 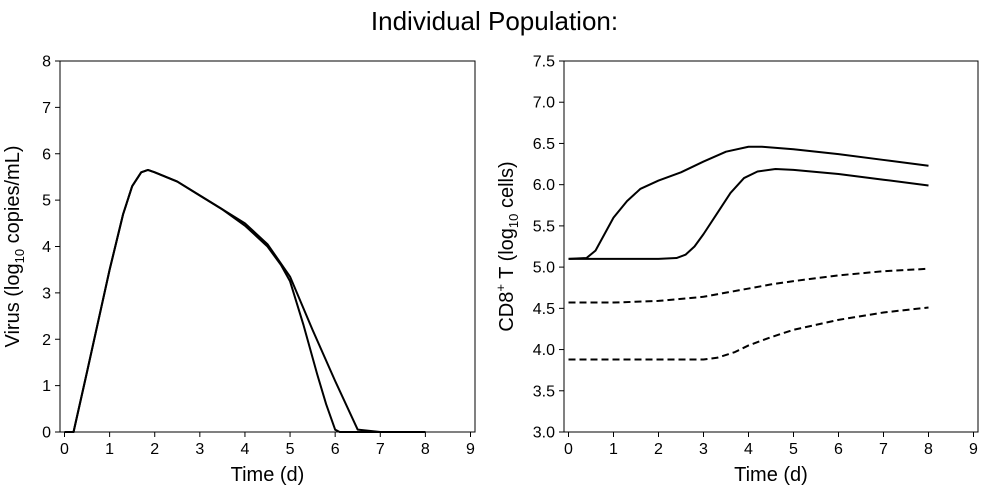 What do you see at coordinates (46, 433) in the screenshot?
I see `y-tick-label: 0` at bounding box center [46, 433].